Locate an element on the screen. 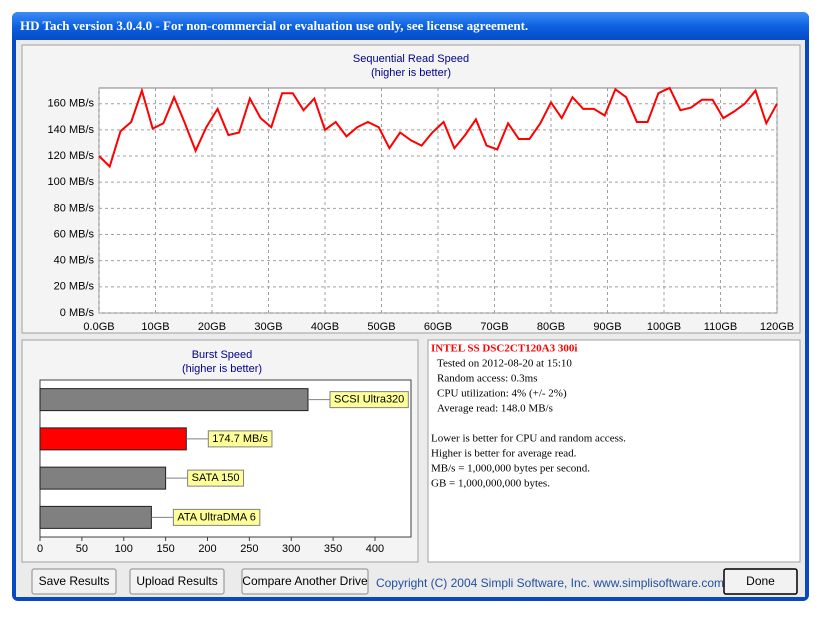 The image size is (830, 620). x-tick-label: 80GB is located at coordinates (551, 327).